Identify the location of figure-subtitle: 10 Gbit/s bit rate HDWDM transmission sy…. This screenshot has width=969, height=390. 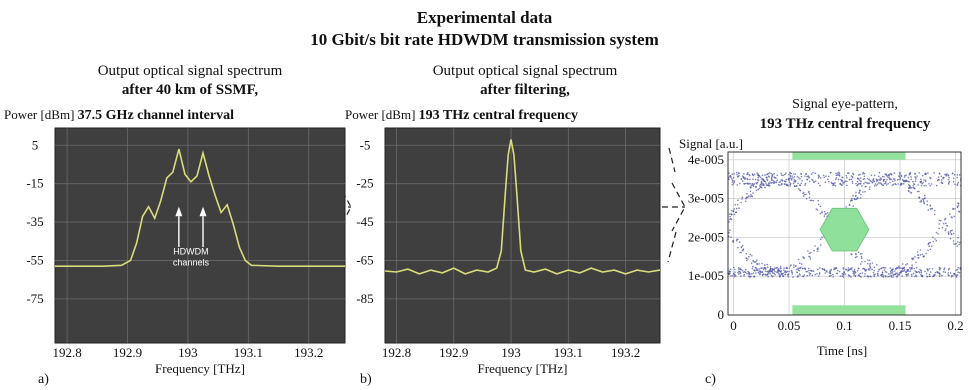
(484, 39).